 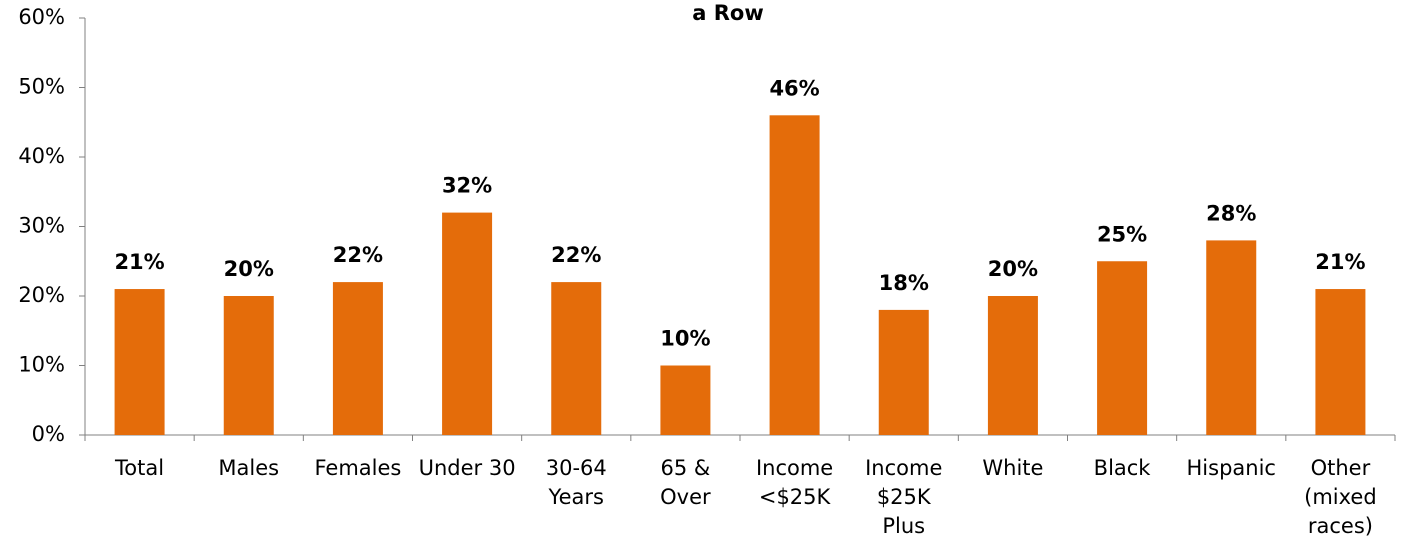 I want to click on y-tick-label: 10%, so click(x=41, y=365).